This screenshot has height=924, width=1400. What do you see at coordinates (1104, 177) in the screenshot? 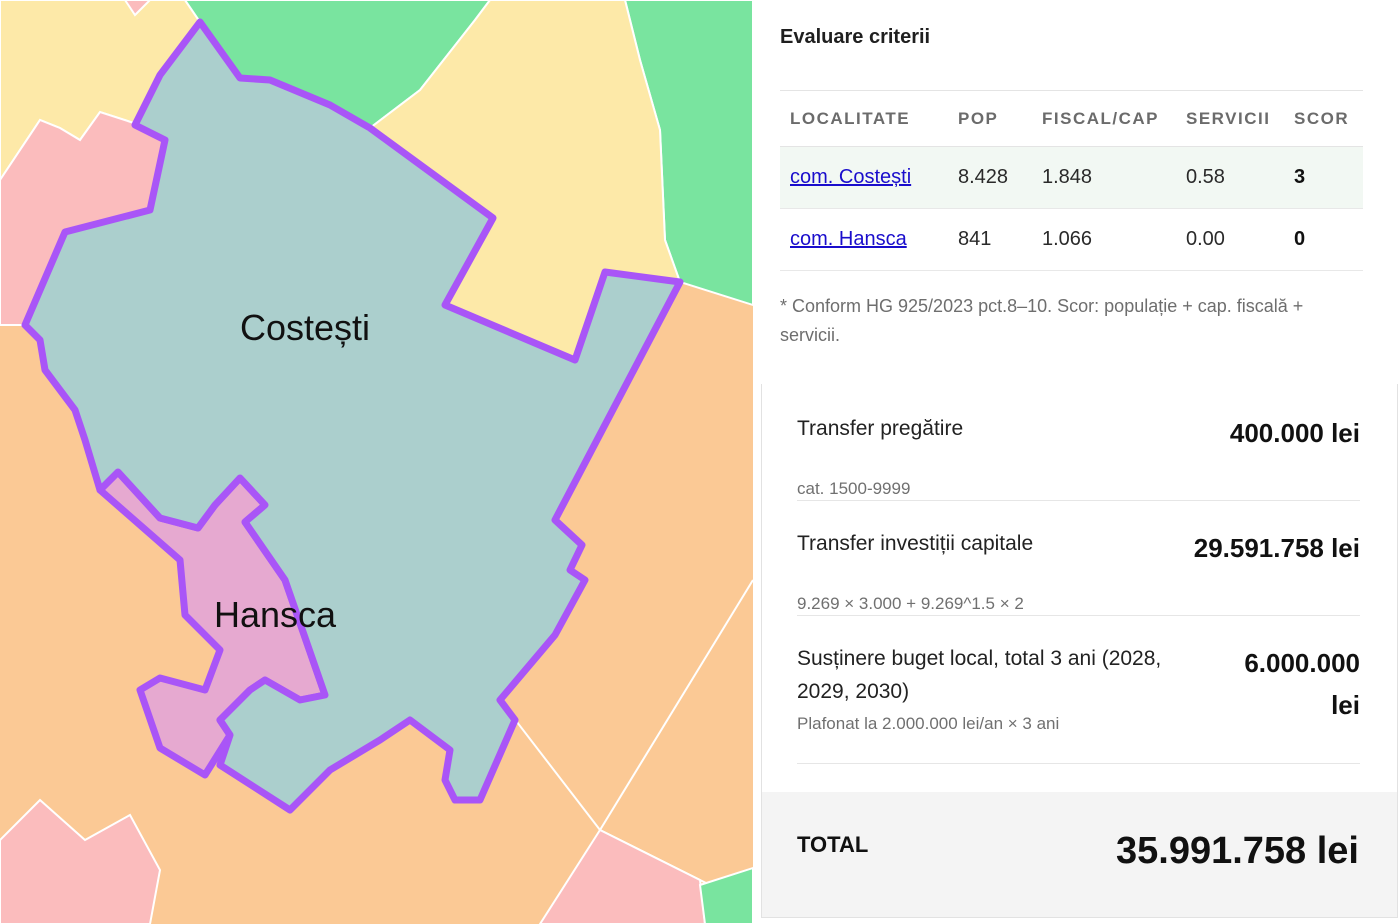
I see `cell-fiscal: 1.848` at bounding box center [1104, 177].